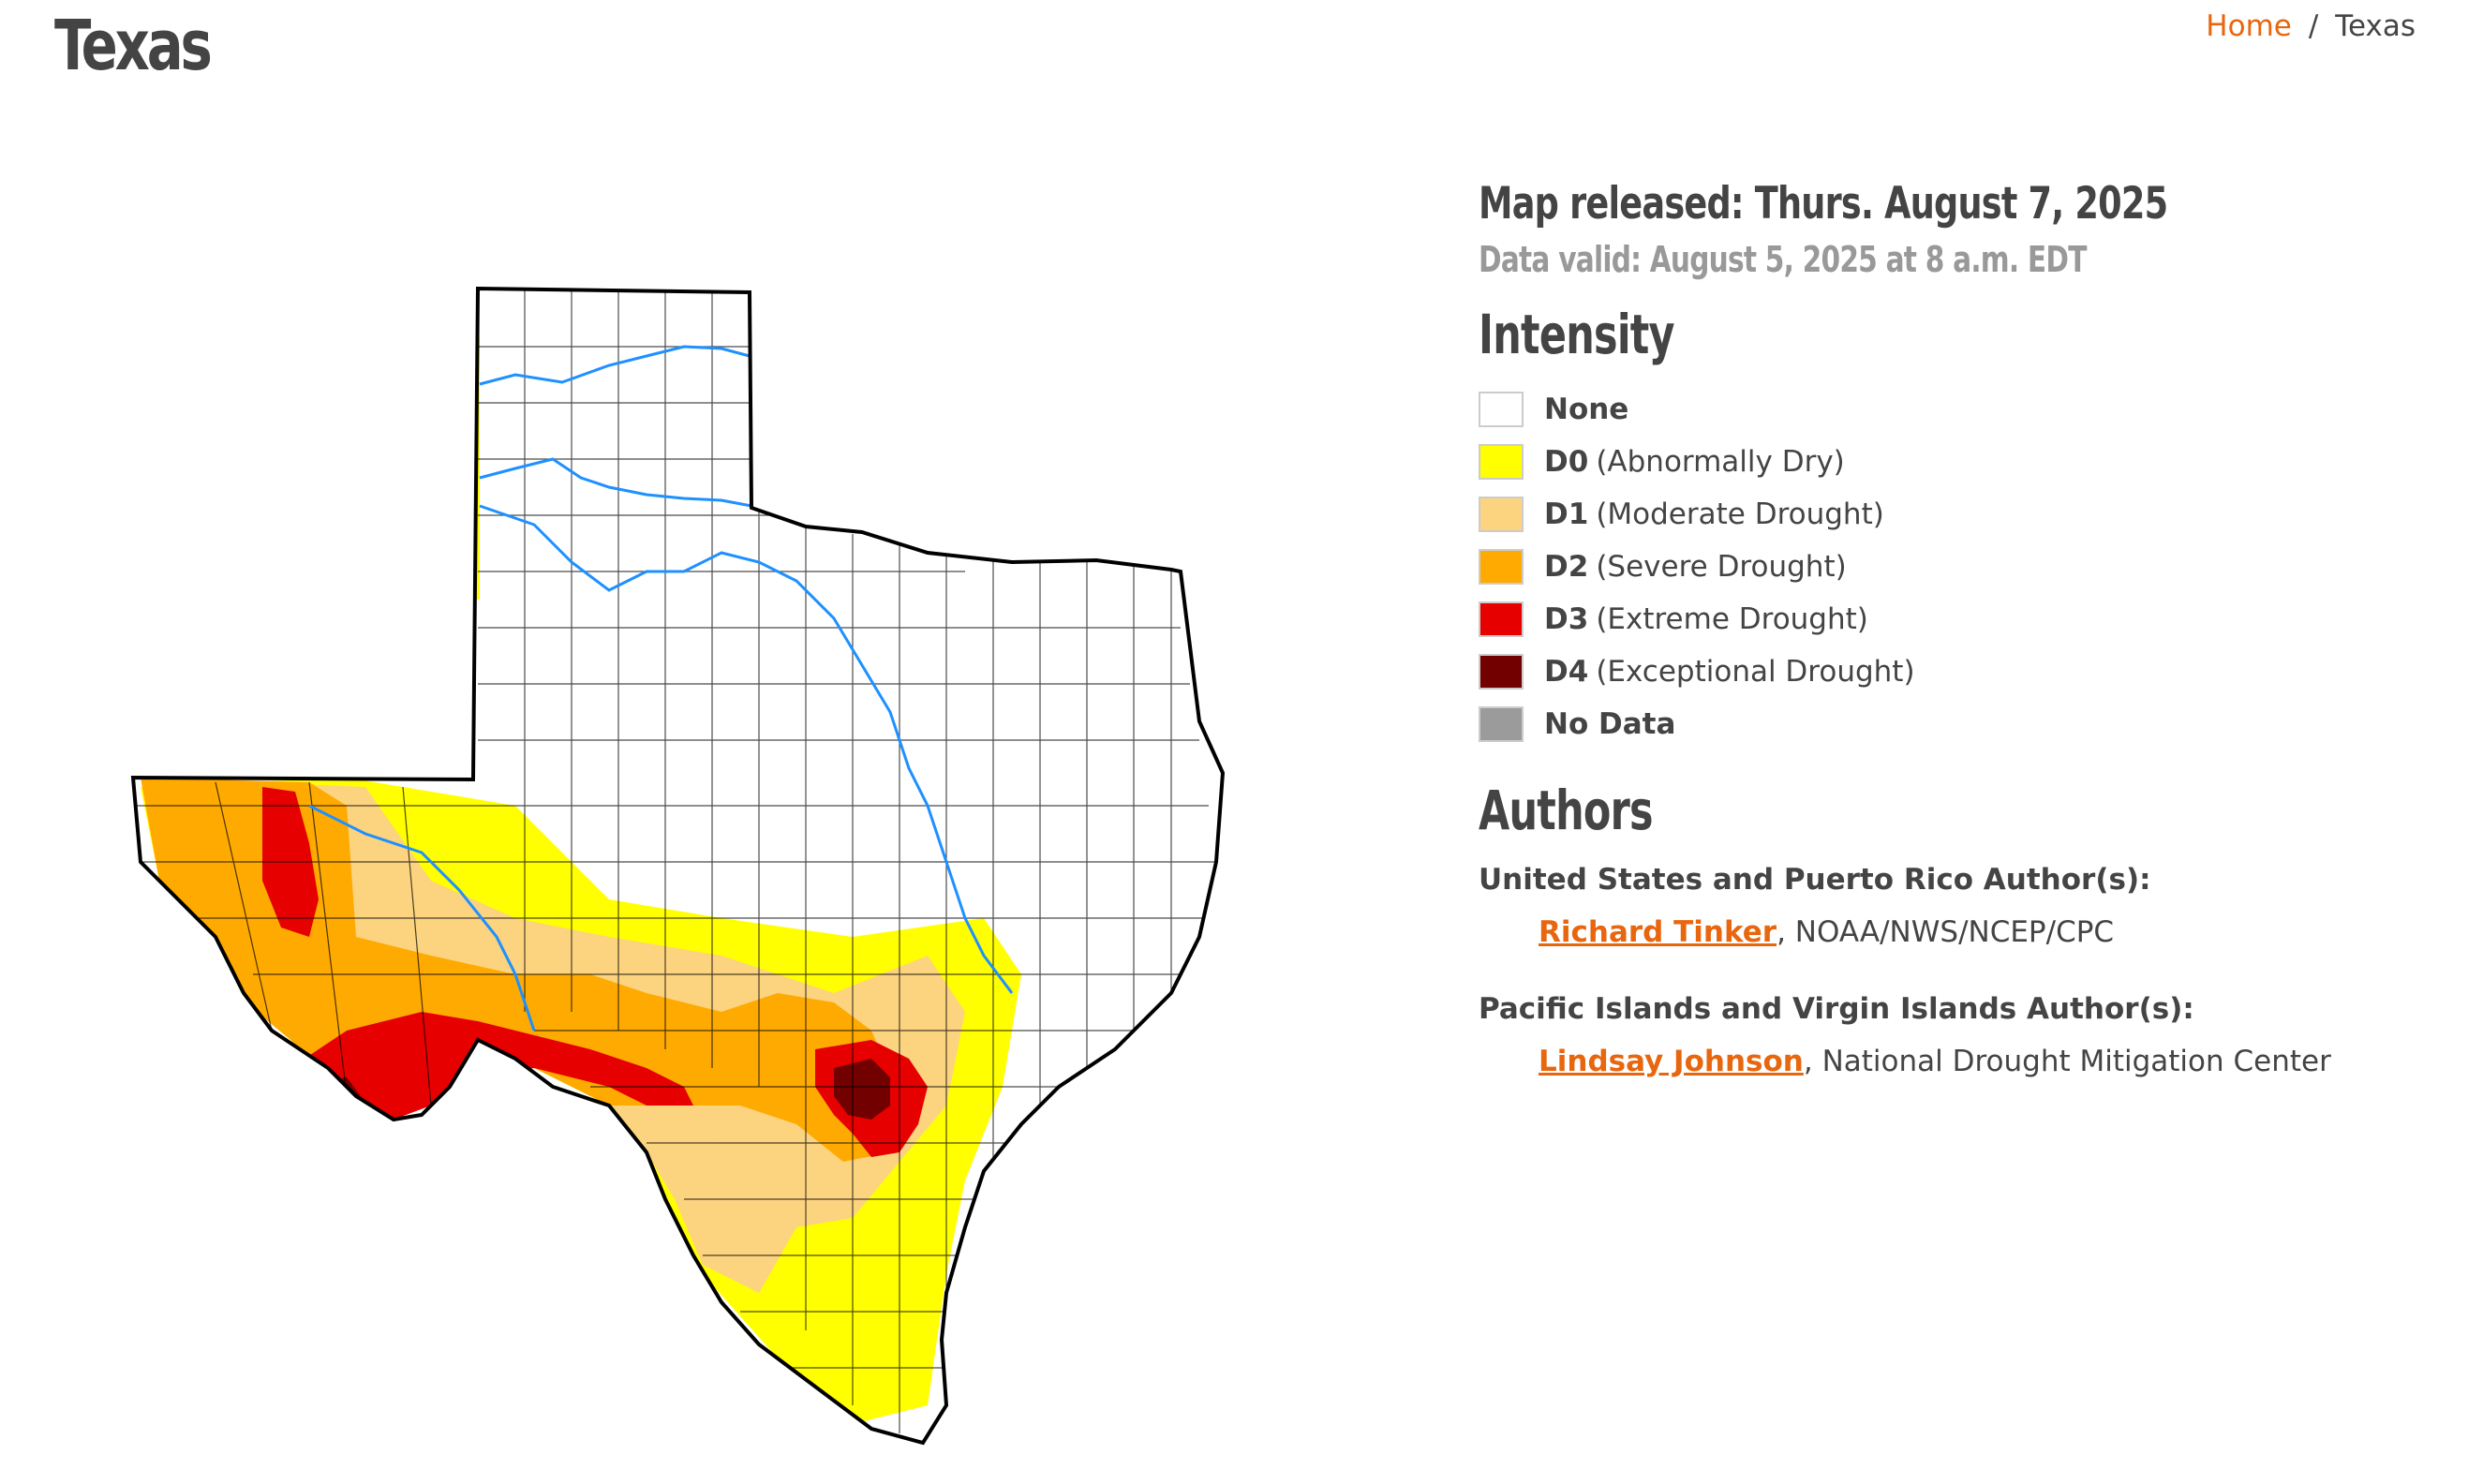 This screenshot has width=2468, height=1484. Describe the element at coordinates (2375, 26) in the screenshot. I see `breadcrumb-current: Texas` at that location.